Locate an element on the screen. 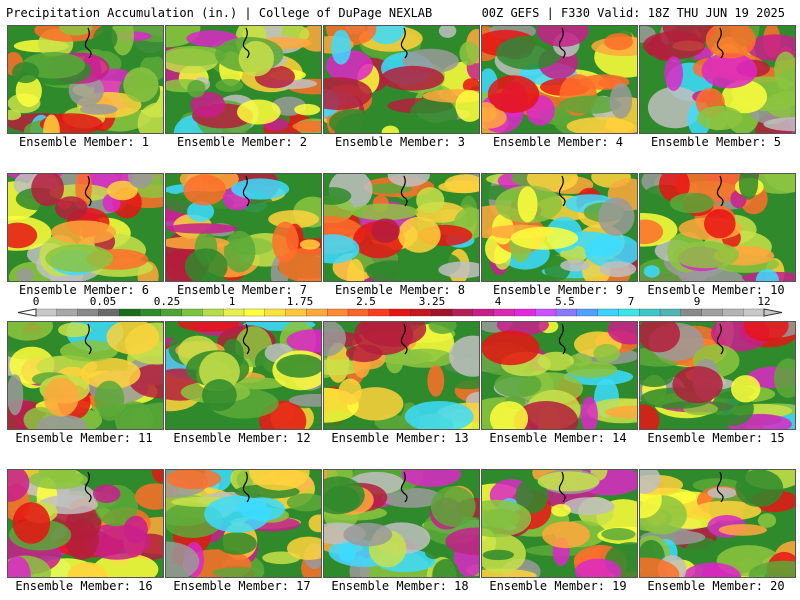 The height and width of the screenshot is (600, 800). legend-tick-label: 0.25 is located at coordinates (167, 301).